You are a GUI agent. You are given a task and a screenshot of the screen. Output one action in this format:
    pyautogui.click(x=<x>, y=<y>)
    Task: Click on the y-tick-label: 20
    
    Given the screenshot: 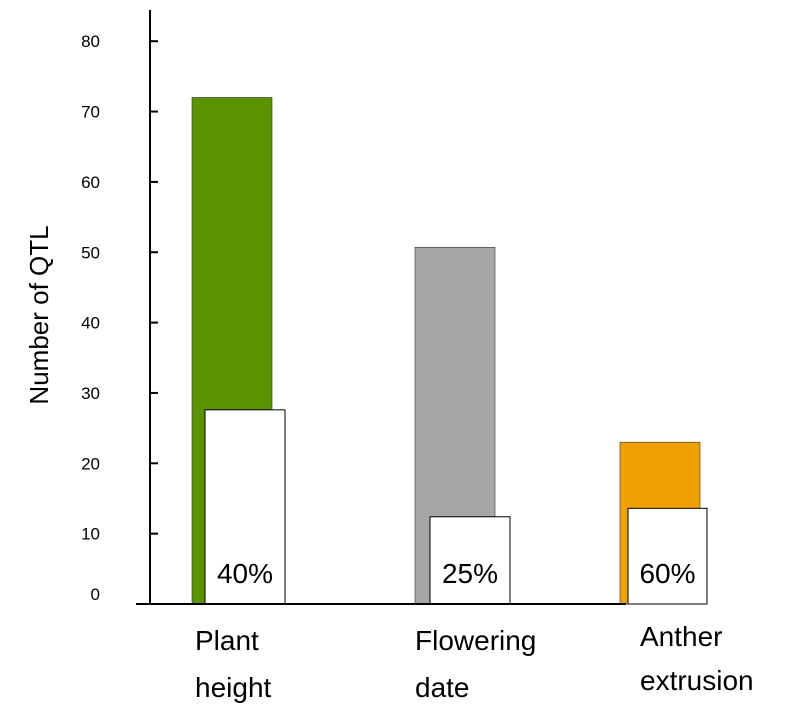 What is the action you would take?
    pyautogui.click(x=90, y=463)
    